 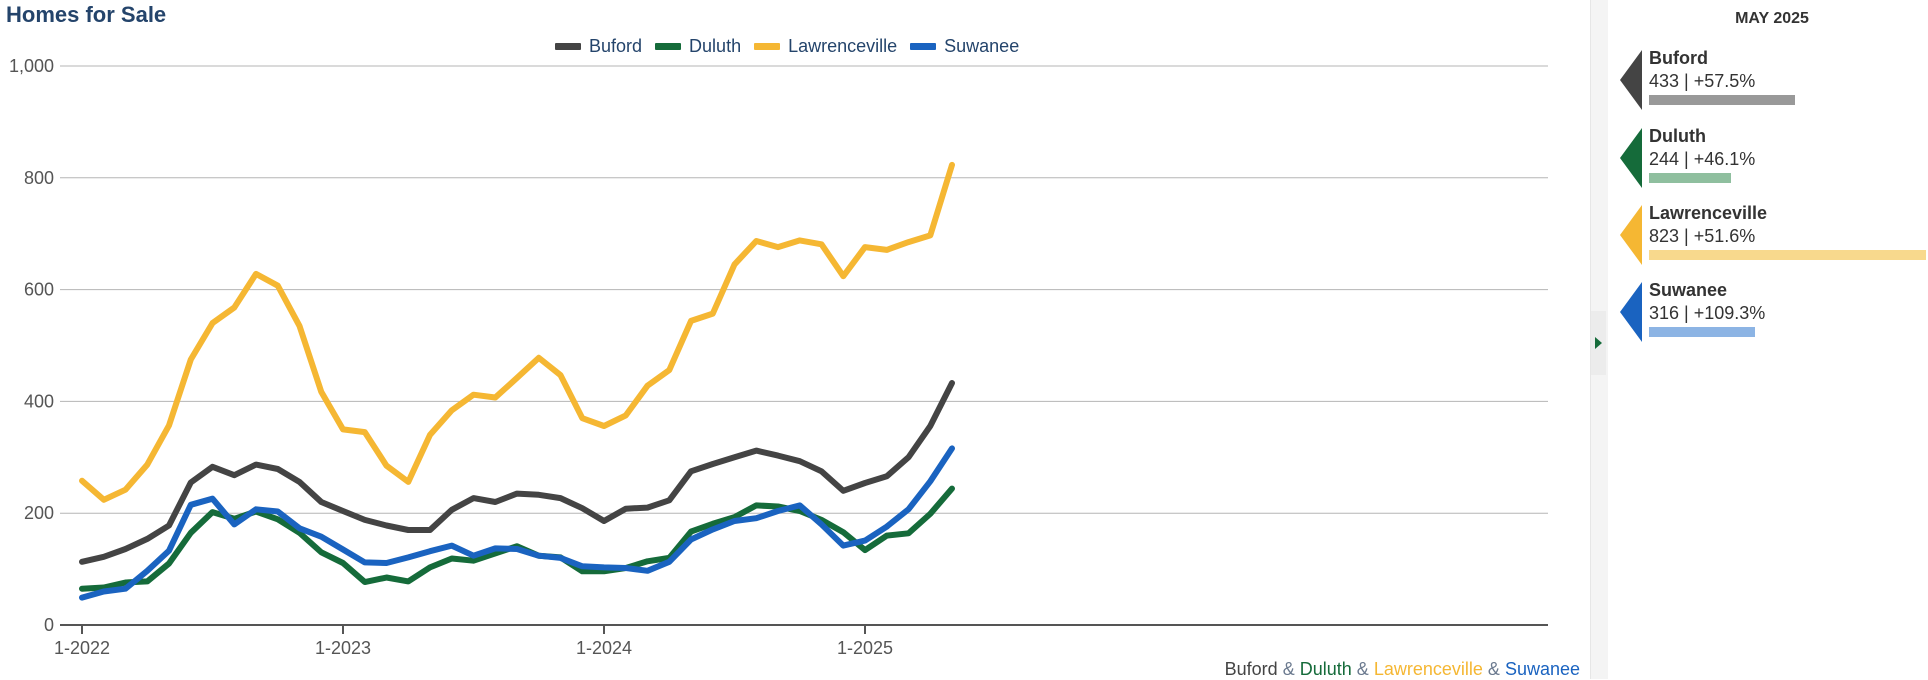 I want to click on chevron-right-icon, so click(x=1598, y=343).